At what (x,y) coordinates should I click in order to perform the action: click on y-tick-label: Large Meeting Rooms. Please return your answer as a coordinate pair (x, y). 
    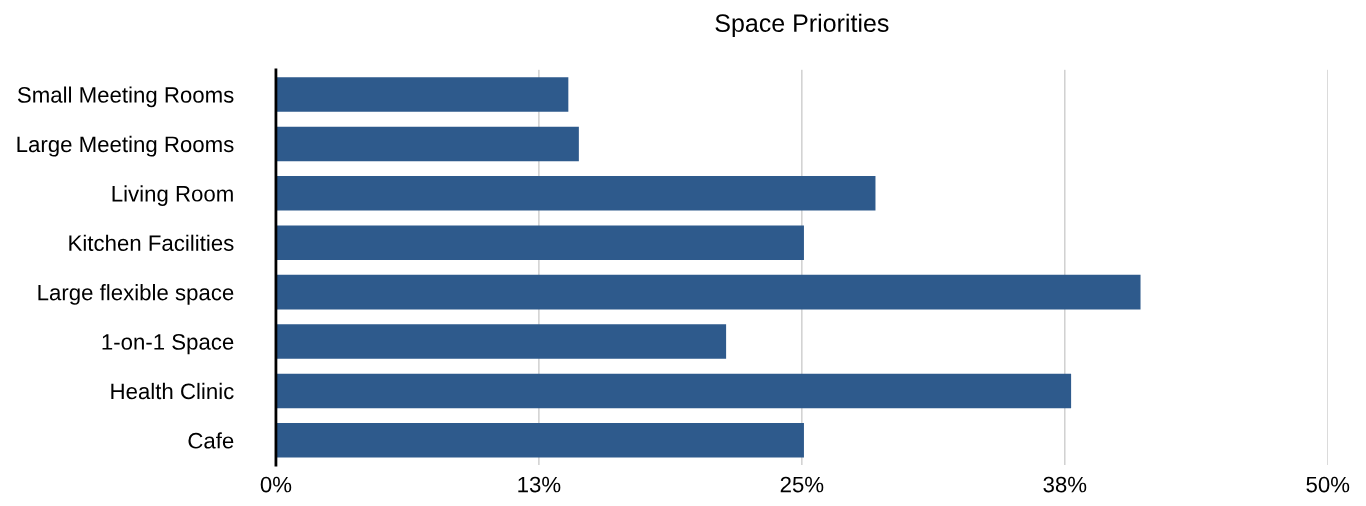
    Looking at the image, I should click on (125, 146).